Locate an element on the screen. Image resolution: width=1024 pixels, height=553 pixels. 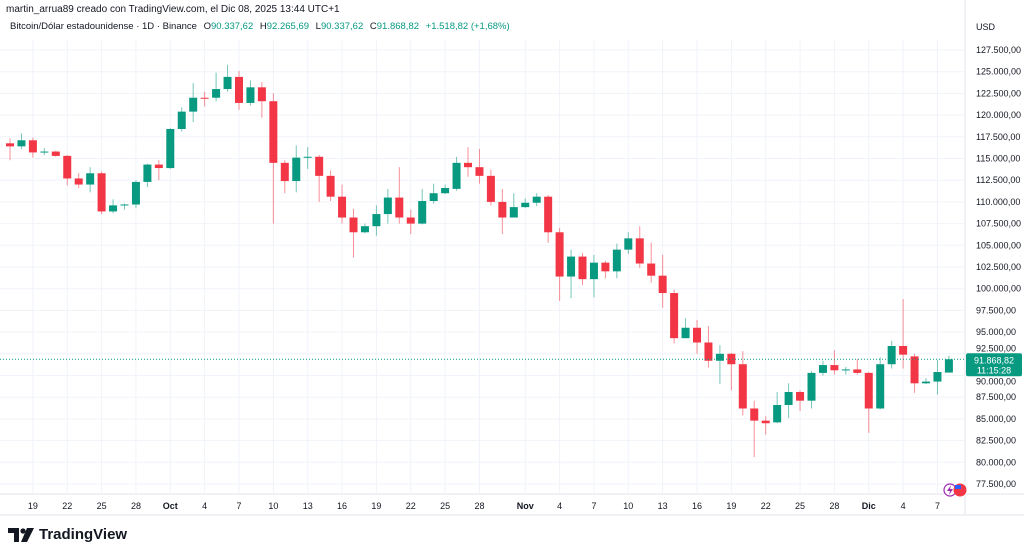
event-icons is located at coordinates (955, 490).